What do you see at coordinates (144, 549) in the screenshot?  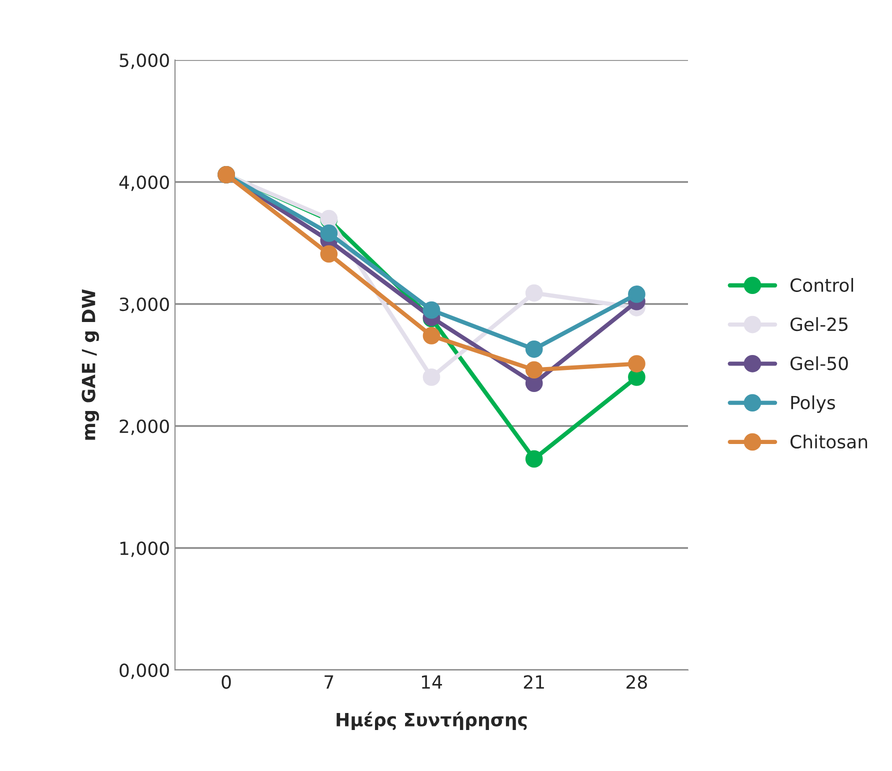 I see `y-tick-label: 1,000` at bounding box center [144, 549].